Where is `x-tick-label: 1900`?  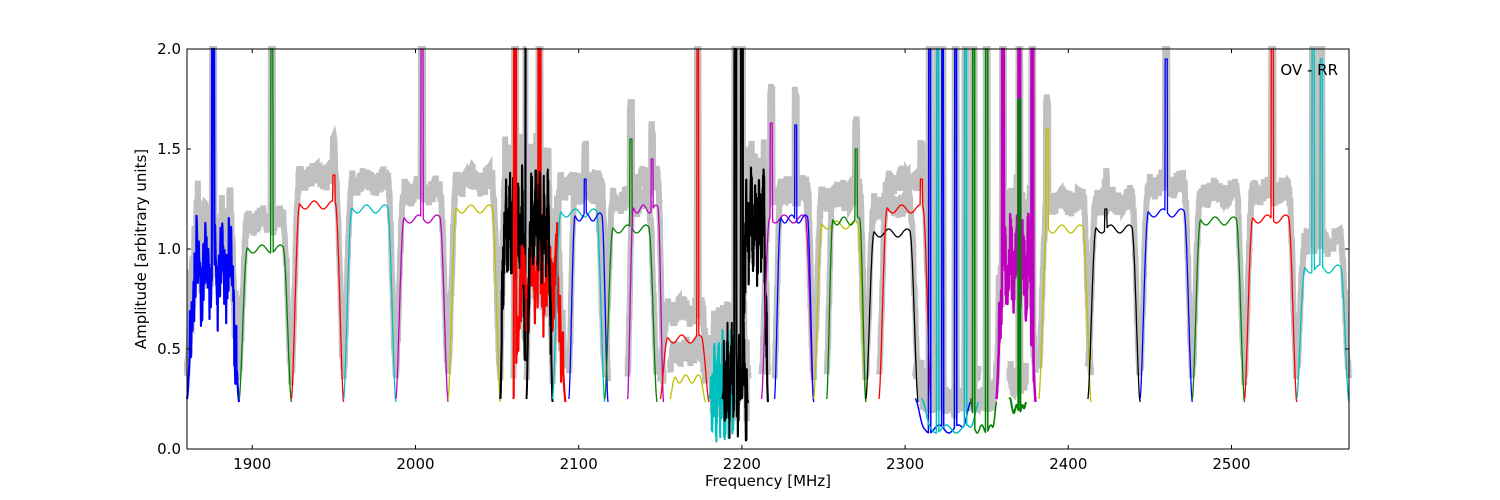
x-tick-label: 1900 is located at coordinates (252, 464).